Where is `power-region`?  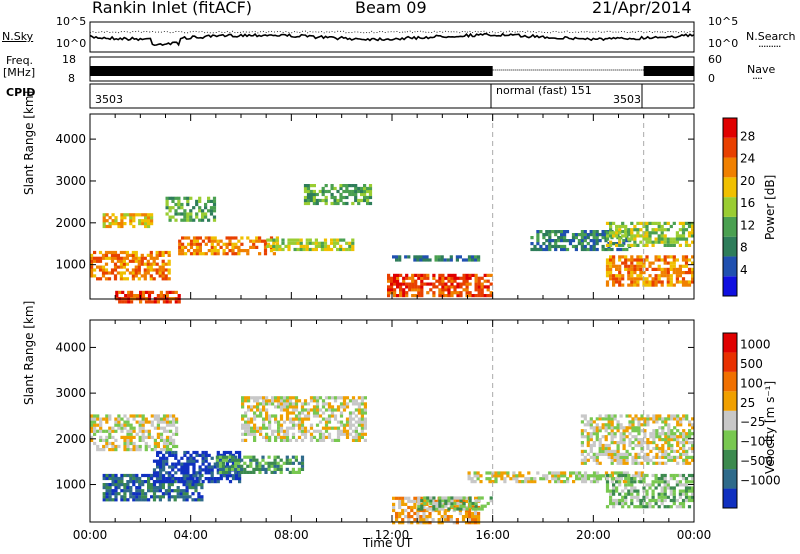
power-region is located at coordinates (191, 209).